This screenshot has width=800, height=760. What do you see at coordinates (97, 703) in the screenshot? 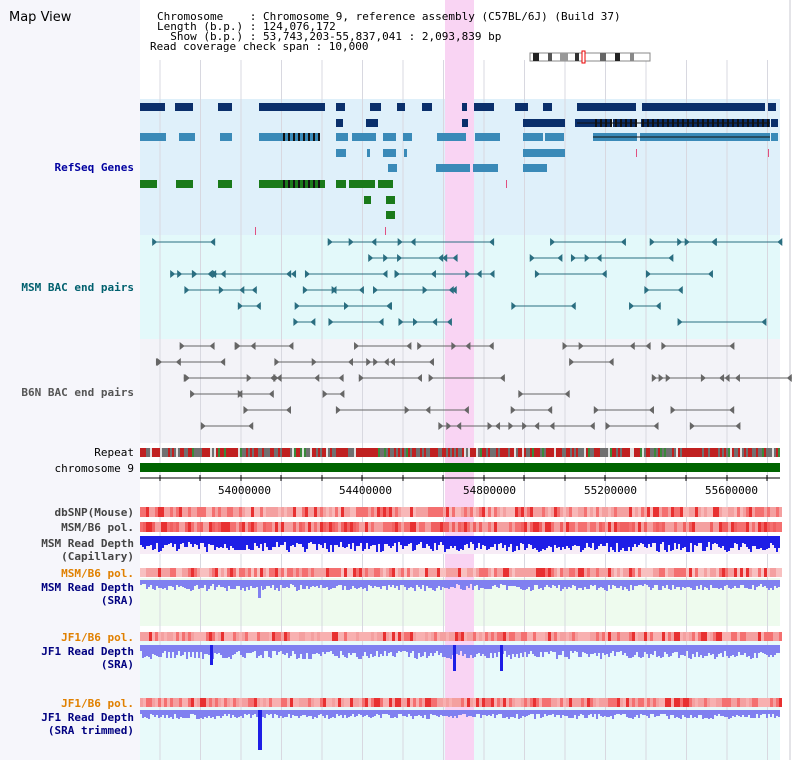
I see `track-label-jf1-b6-pol-2: JF1/B6 pol.` at bounding box center [97, 703].